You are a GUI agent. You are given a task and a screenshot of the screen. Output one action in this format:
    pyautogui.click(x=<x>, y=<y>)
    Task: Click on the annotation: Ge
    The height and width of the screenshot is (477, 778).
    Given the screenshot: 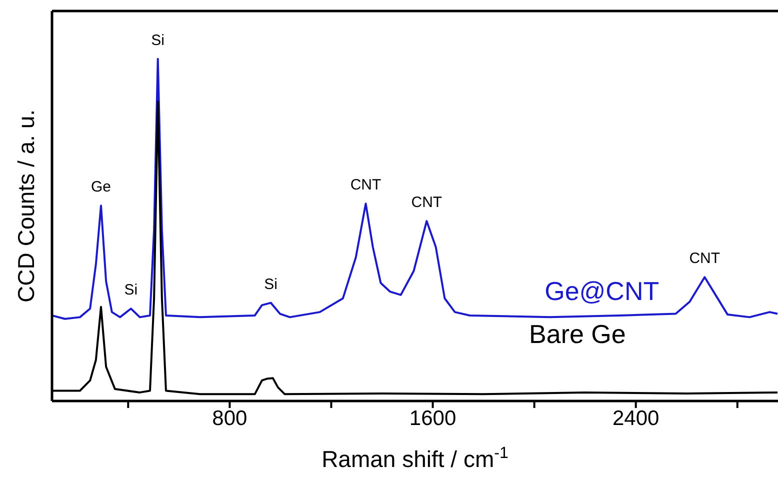 What is the action you would take?
    pyautogui.click(x=100, y=187)
    